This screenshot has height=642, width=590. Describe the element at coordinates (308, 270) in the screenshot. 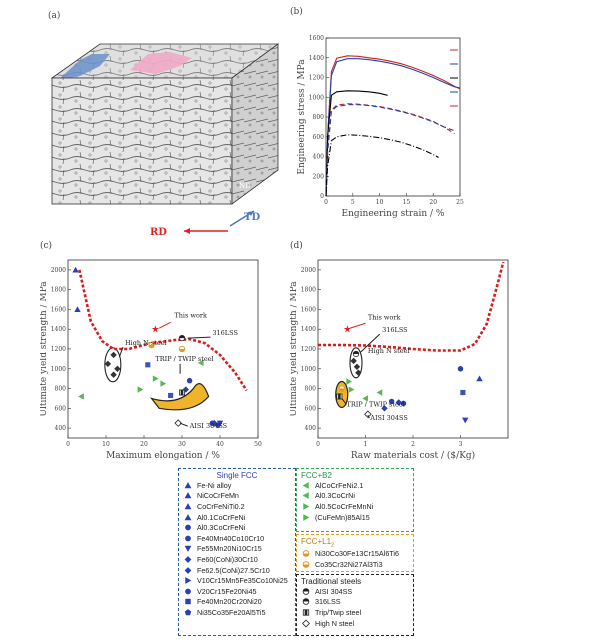

I see `y-tick-label: 2000` at that location.